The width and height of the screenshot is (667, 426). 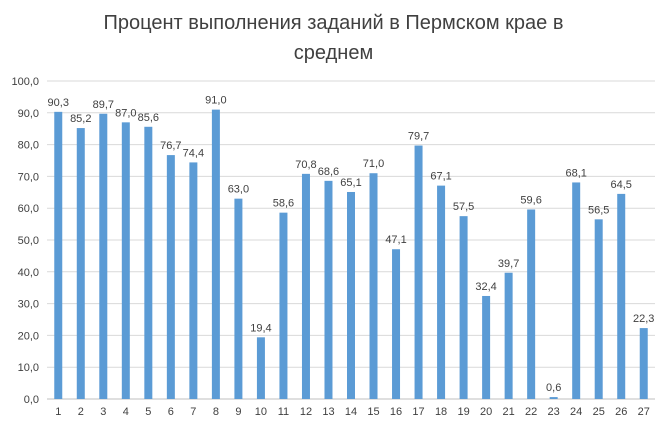 What do you see at coordinates (576, 412) in the screenshot?
I see `x-tick-label: 24` at bounding box center [576, 412].